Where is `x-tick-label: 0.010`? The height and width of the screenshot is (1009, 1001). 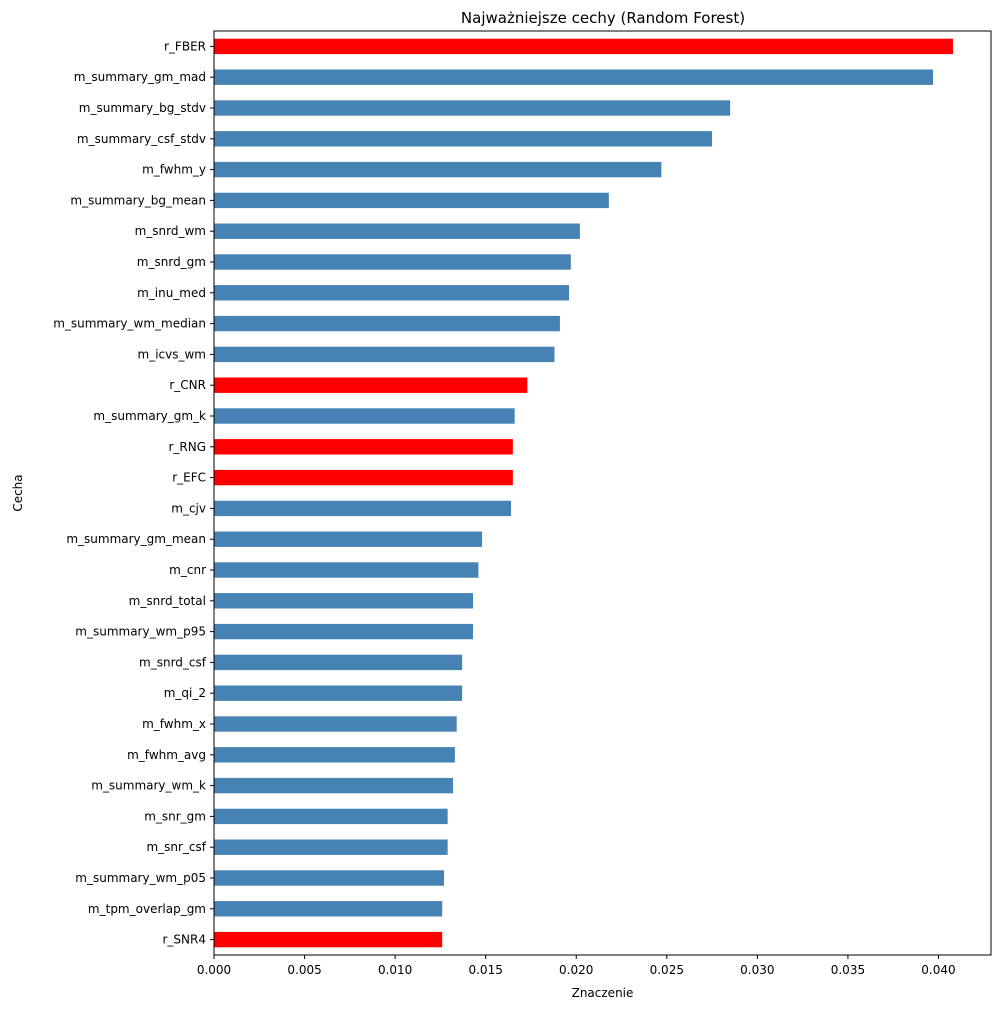 x-tick-label: 0.010 is located at coordinates (395, 970).